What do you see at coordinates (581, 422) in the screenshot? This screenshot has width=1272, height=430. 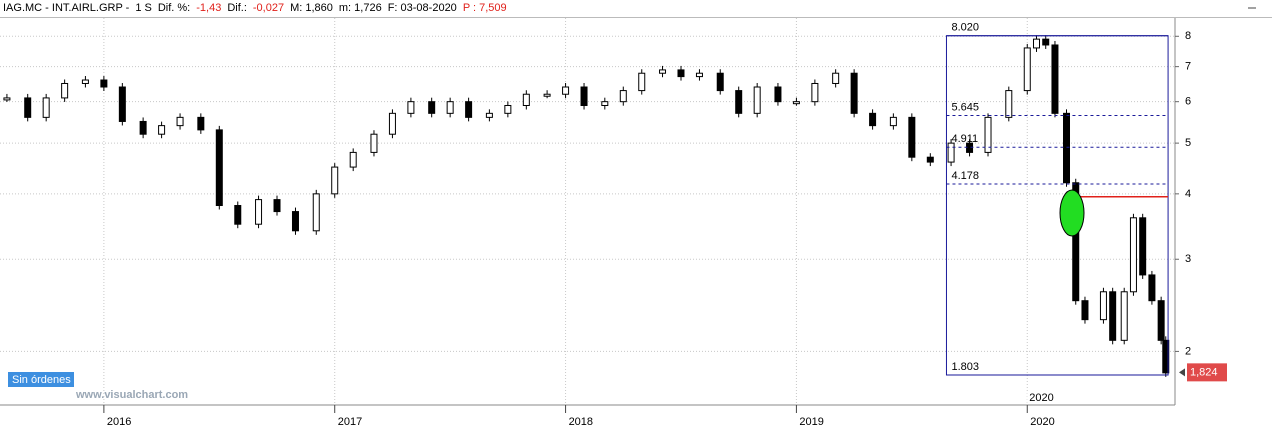 I see `x-tick-label: 2018` at bounding box center [581, 422].